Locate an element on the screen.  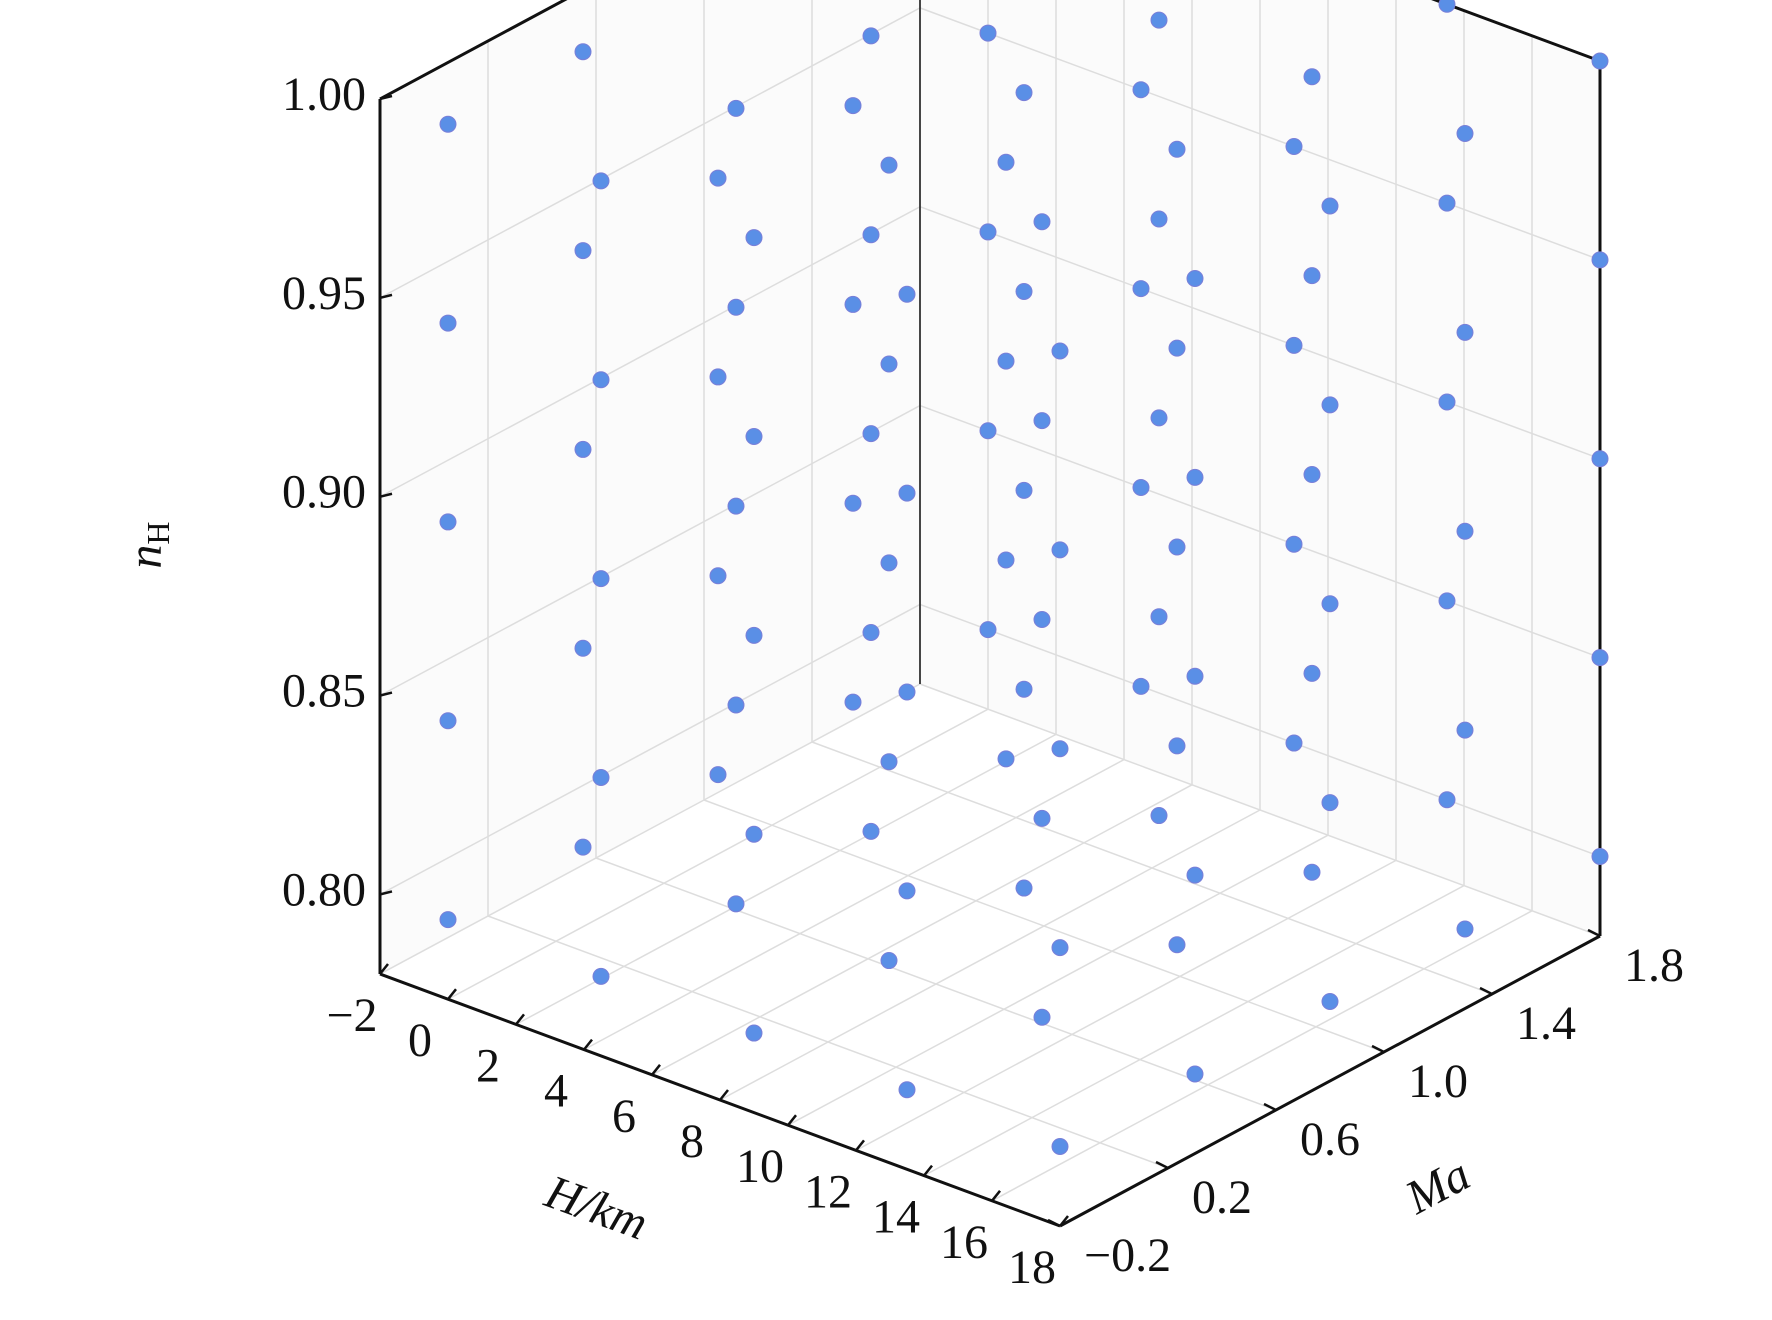
z-tick-label: 1.00 is located at coordinates (324, 94).